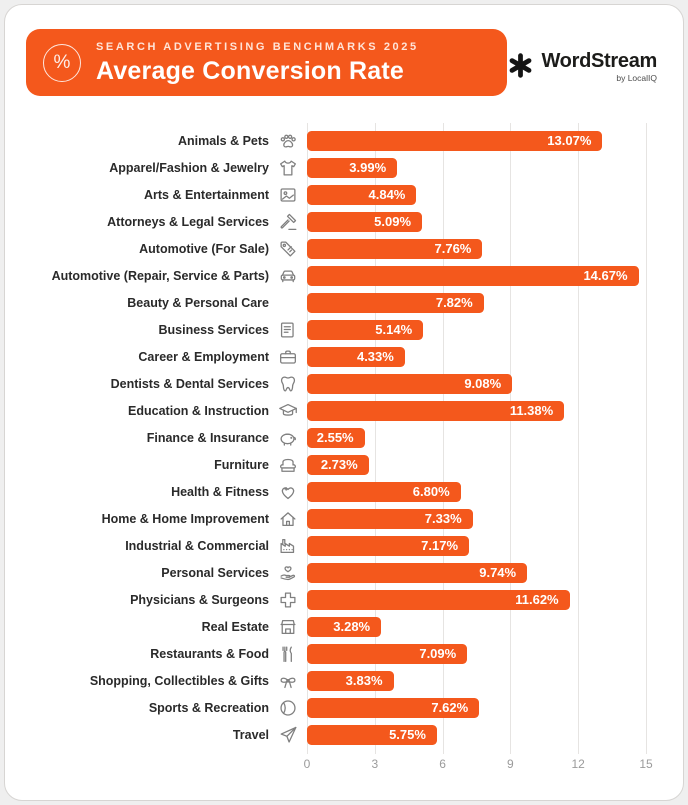 This screenshot has width=688, height=805. Describe the element at coordinates (476, 356) in the screenshot. I see `bar-track: 4.33%` at that location.